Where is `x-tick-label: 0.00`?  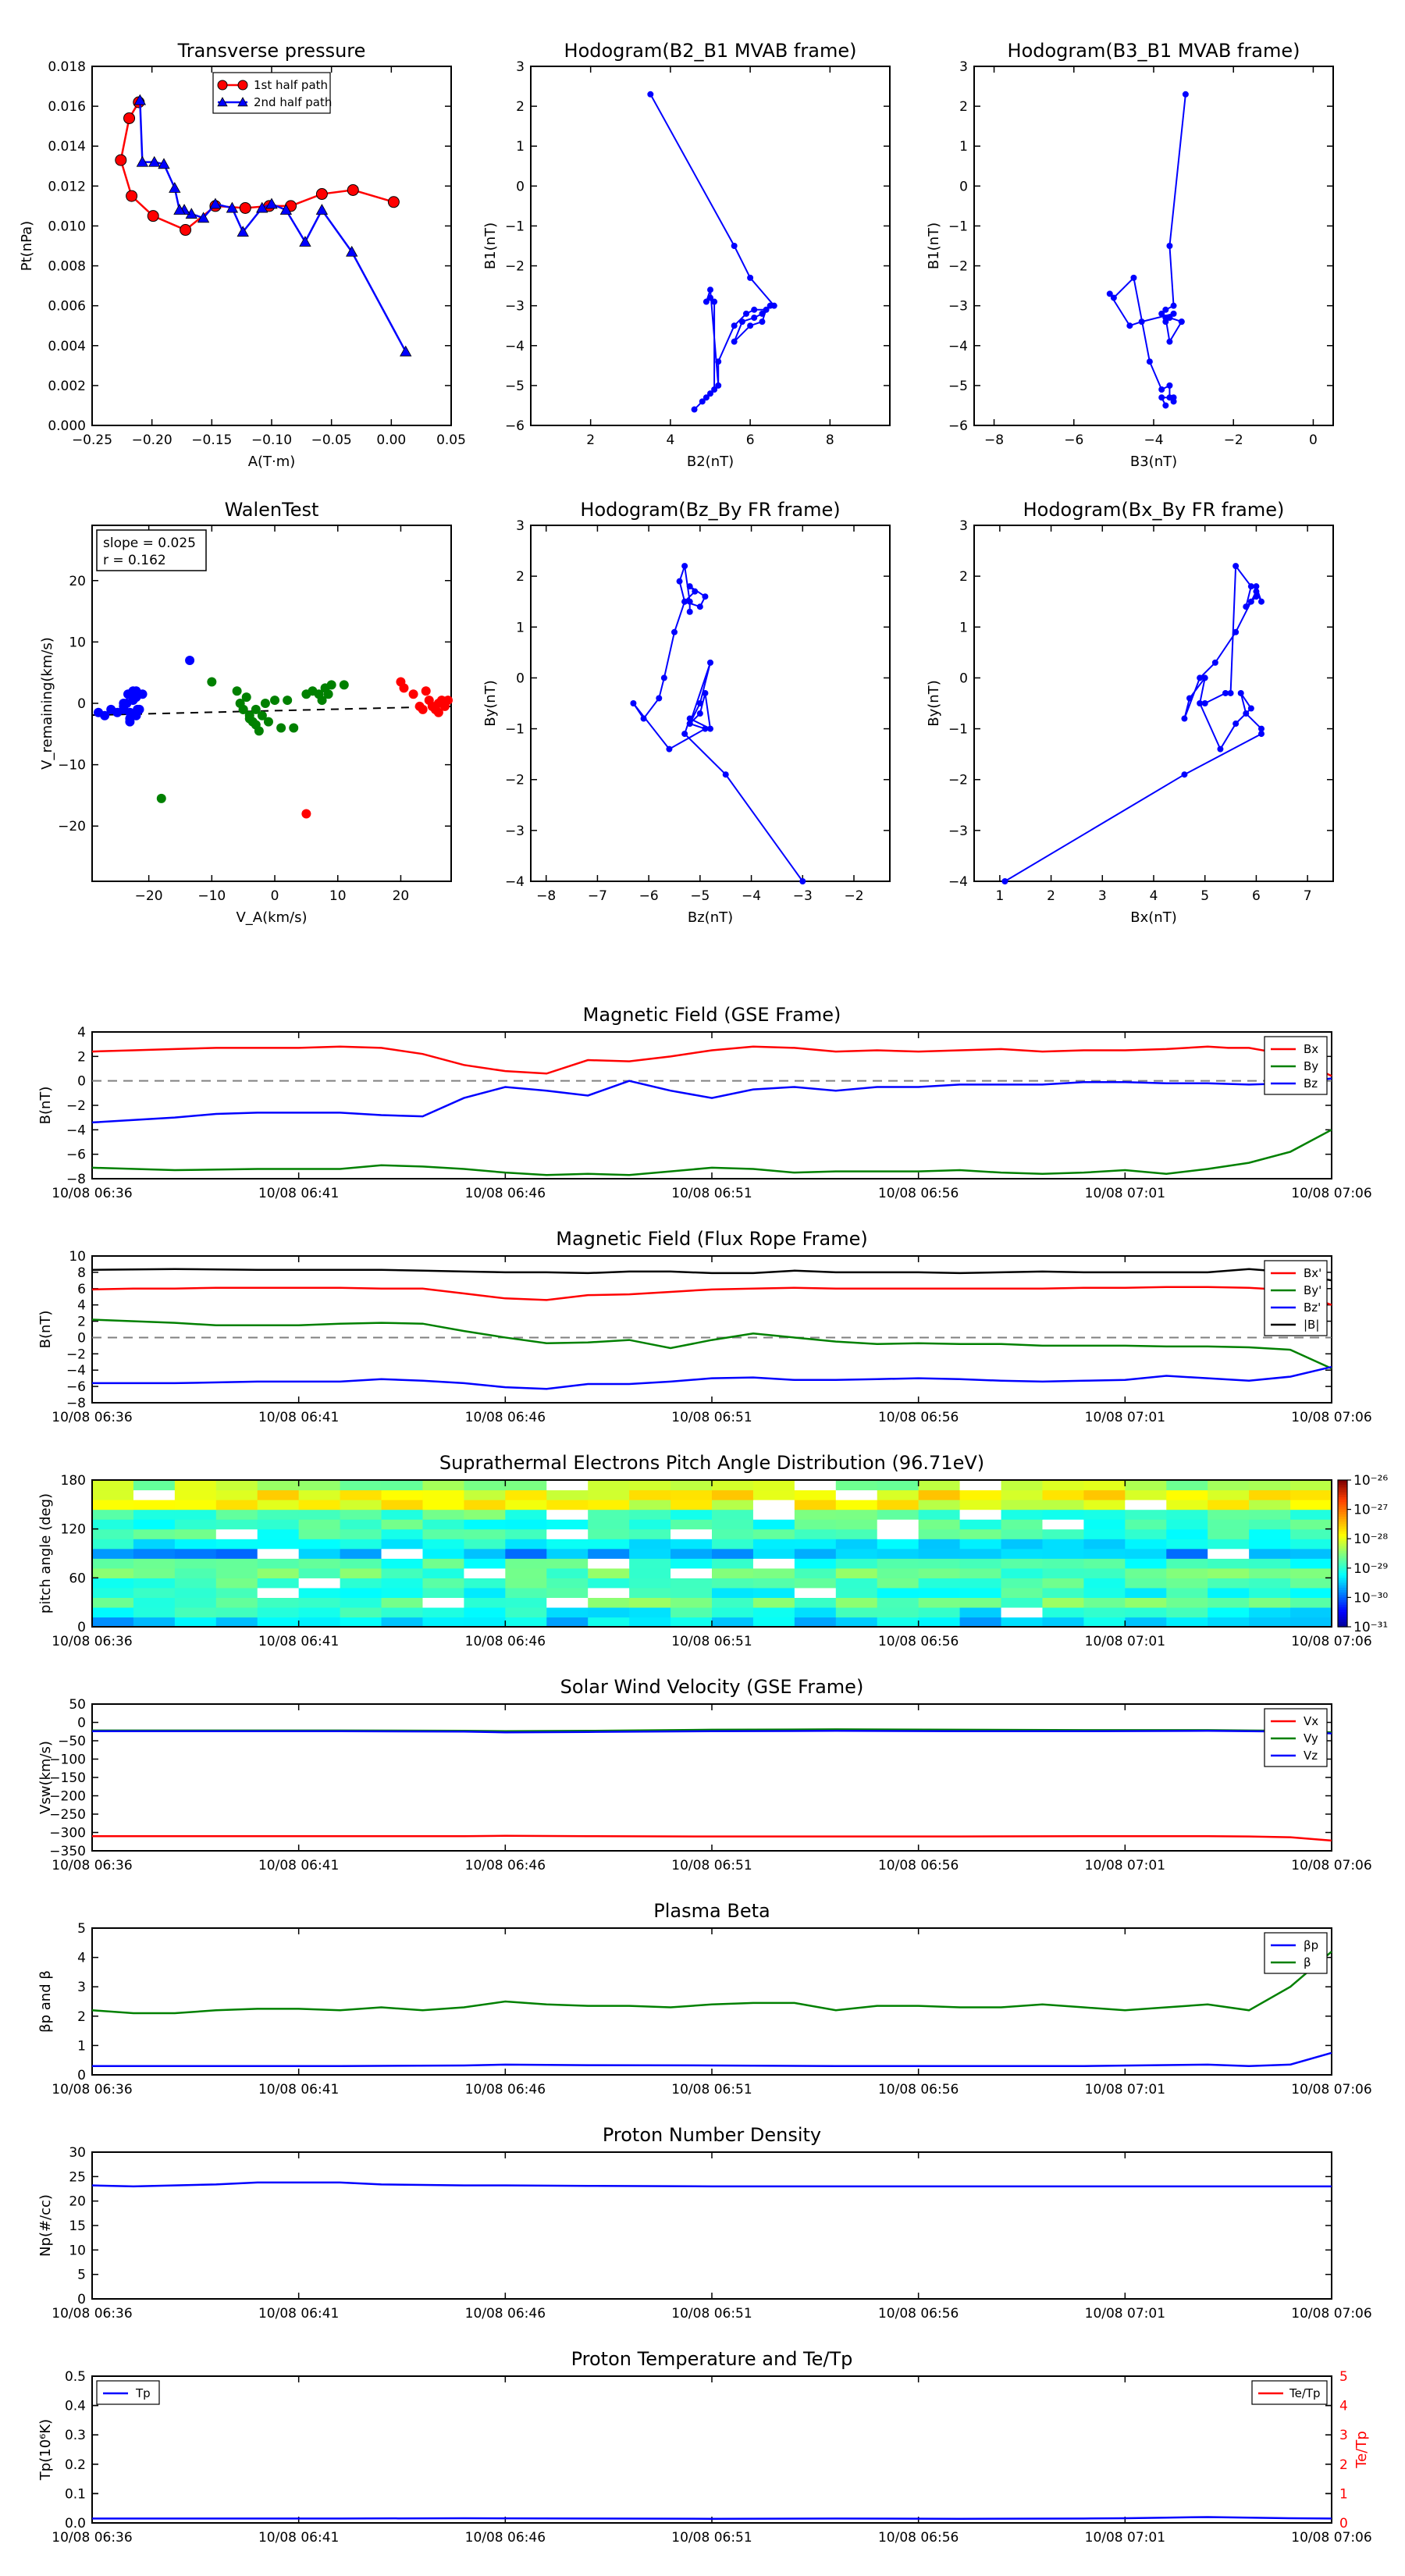 x-tick-label: 0.00 is located at coordinates (391, 440).